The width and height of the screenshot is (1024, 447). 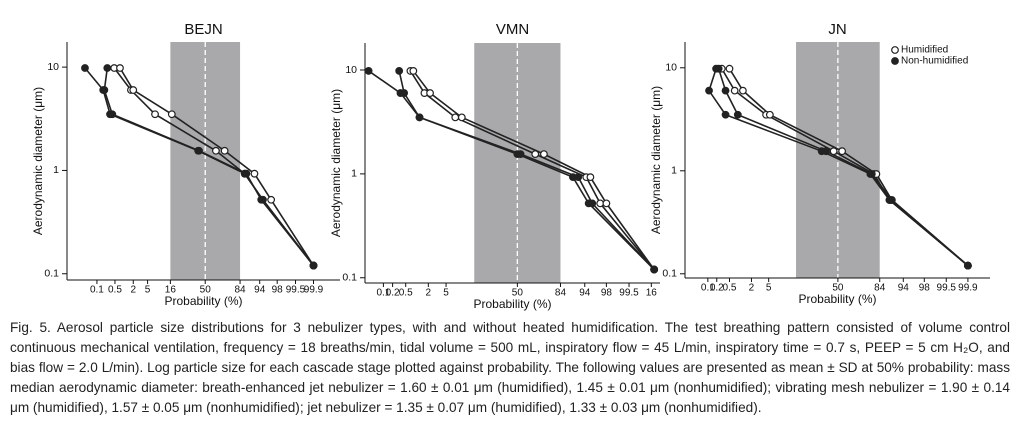 What do you see at coordinates (512, 29) in the screenshot?
I see `panel-title: VMN` at bounding box center [512, 29].